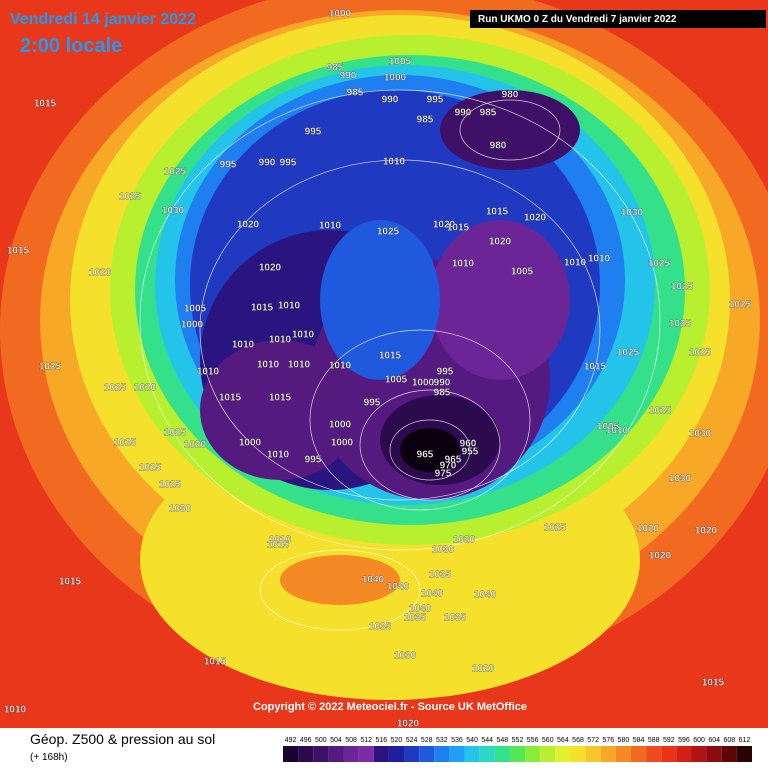 This screenshot has height=768, width=768. What do you see at coordinates (351, 740) in the screenshot?
I see `colorbar-label: 508` at bounding box center [351, 740].